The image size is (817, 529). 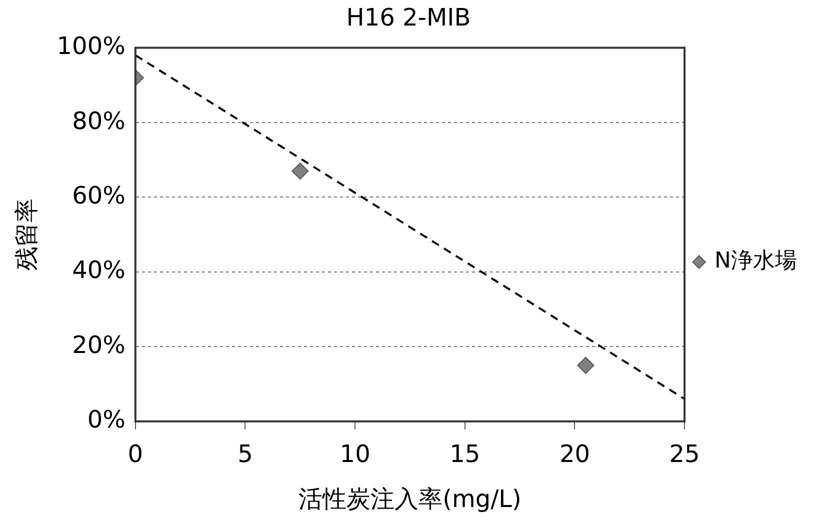 What do you see at coordinates (106, 420) in the screenshot?
I see `y-tick-label: 0%` at bounding box center [106, 420].